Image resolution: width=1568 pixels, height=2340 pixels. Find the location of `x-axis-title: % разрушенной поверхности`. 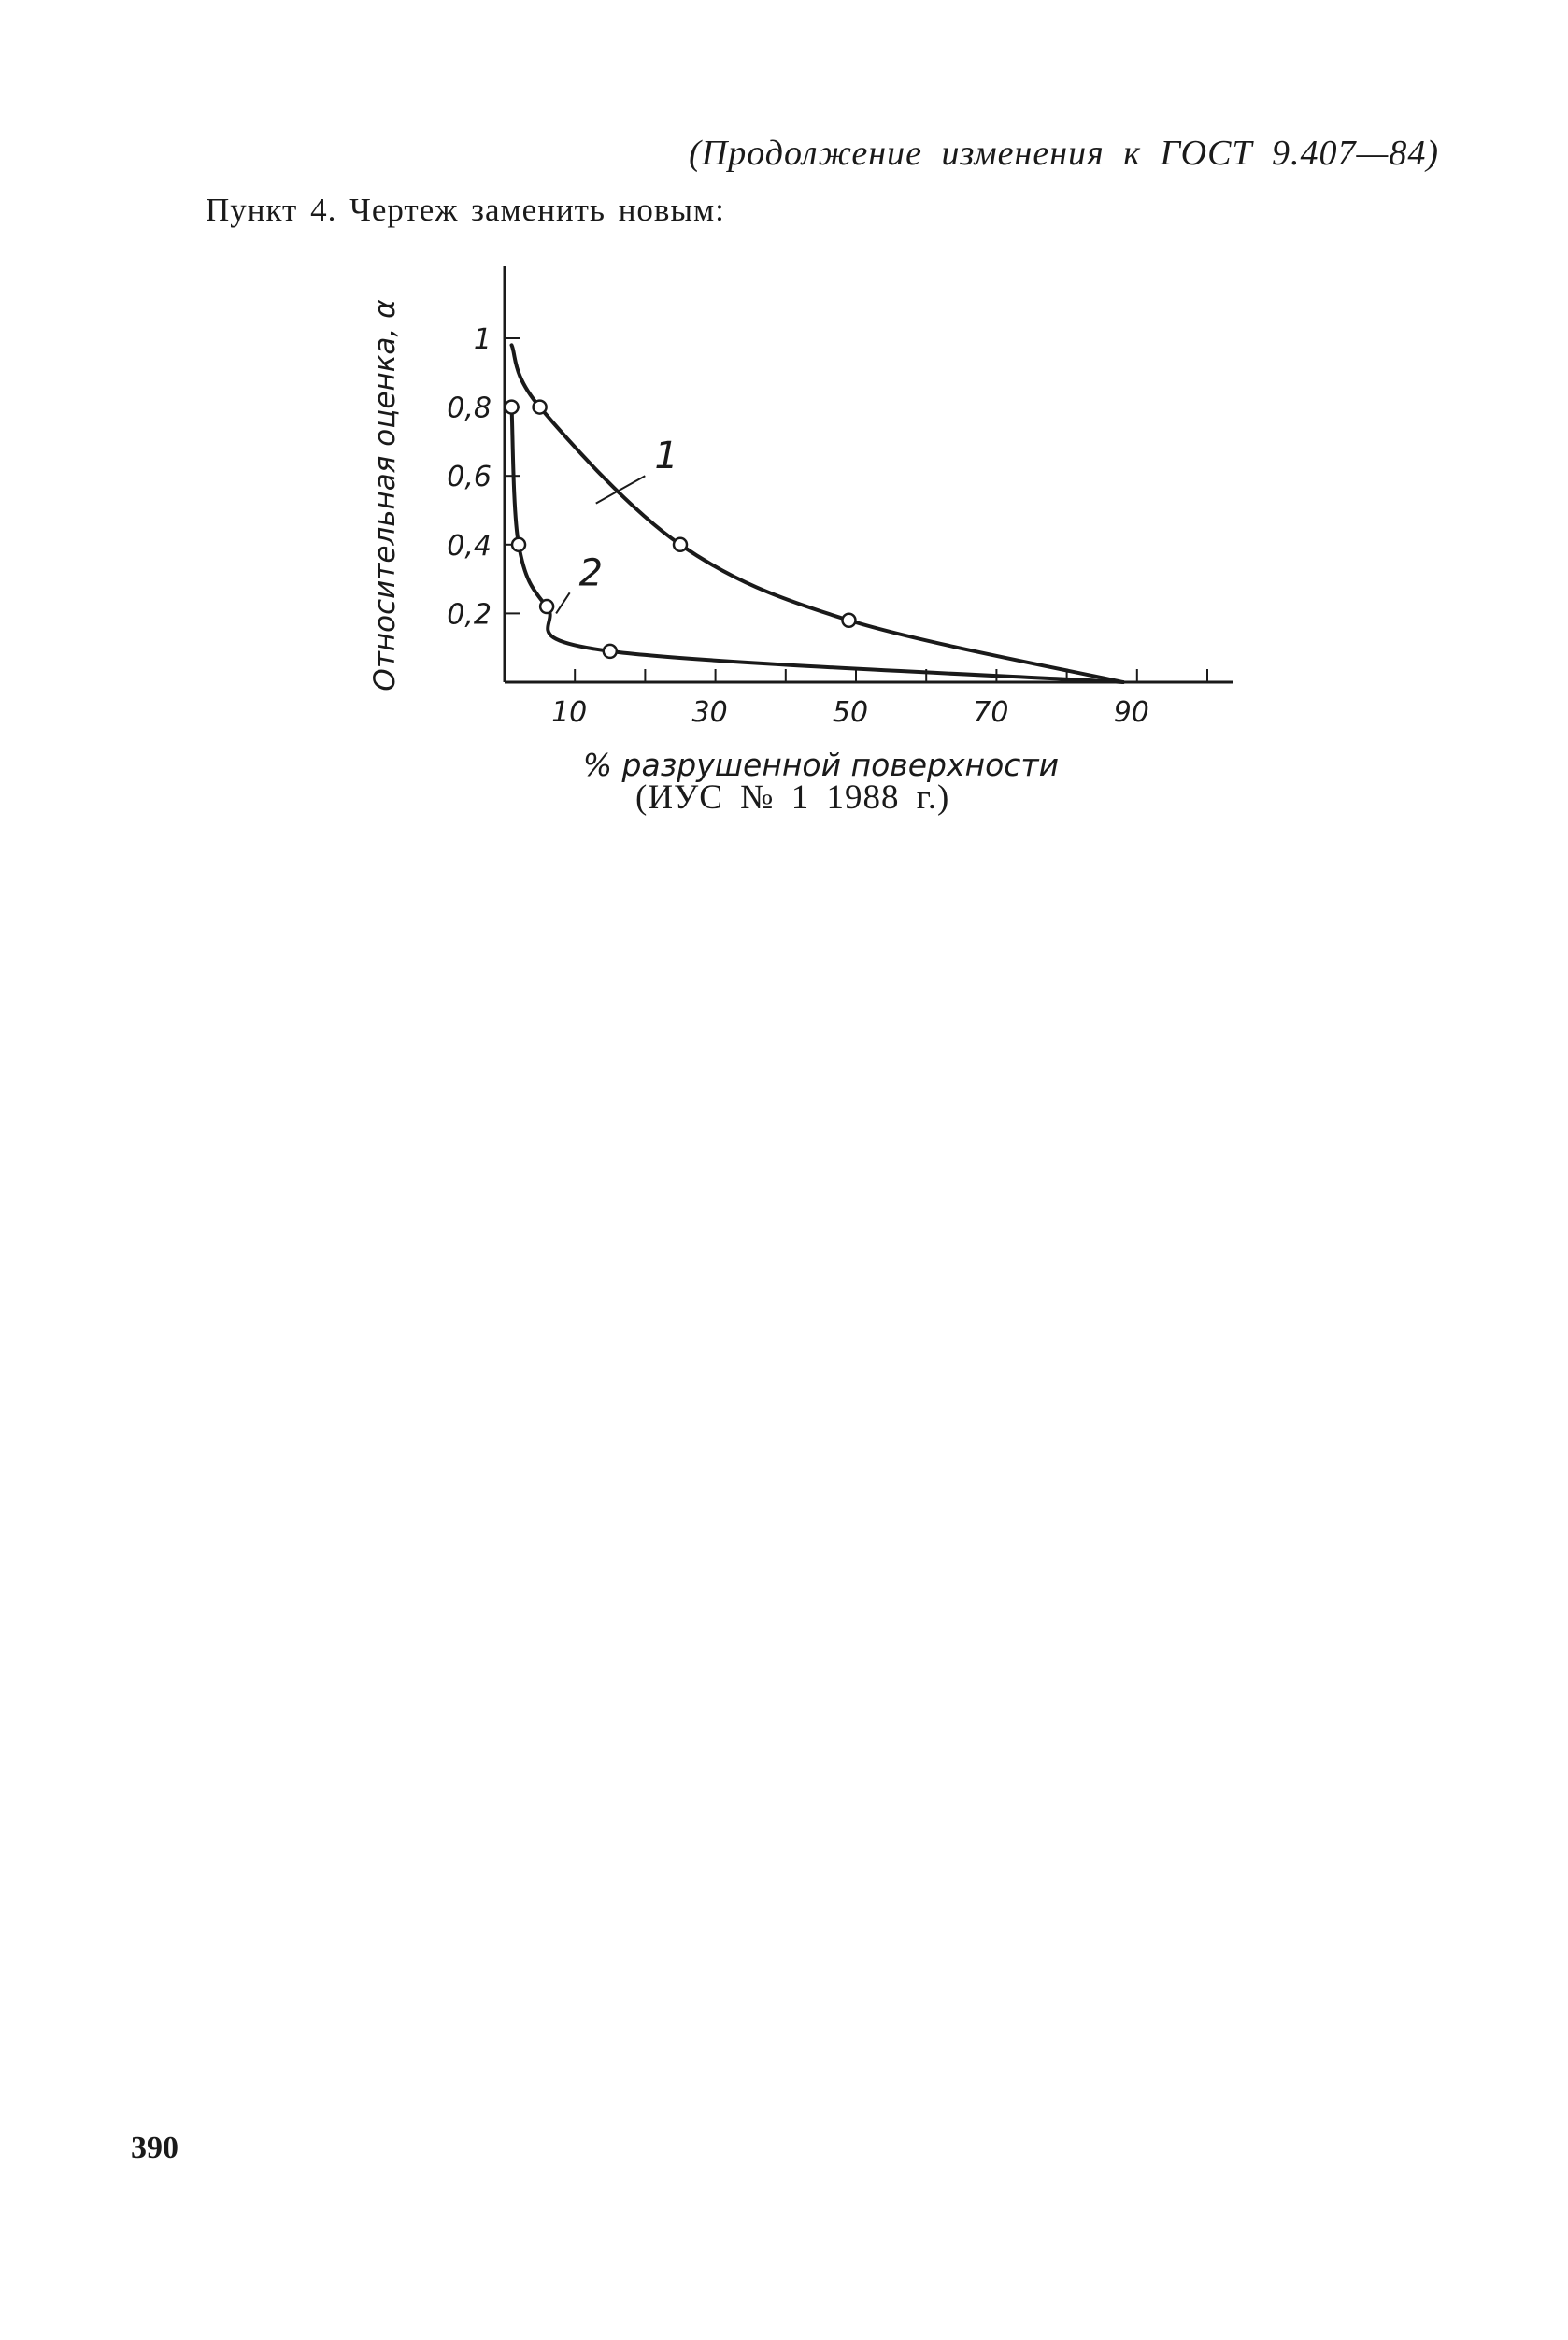

x-axis-title: % разрушенной поверхности is located at coordinates (821, 765).